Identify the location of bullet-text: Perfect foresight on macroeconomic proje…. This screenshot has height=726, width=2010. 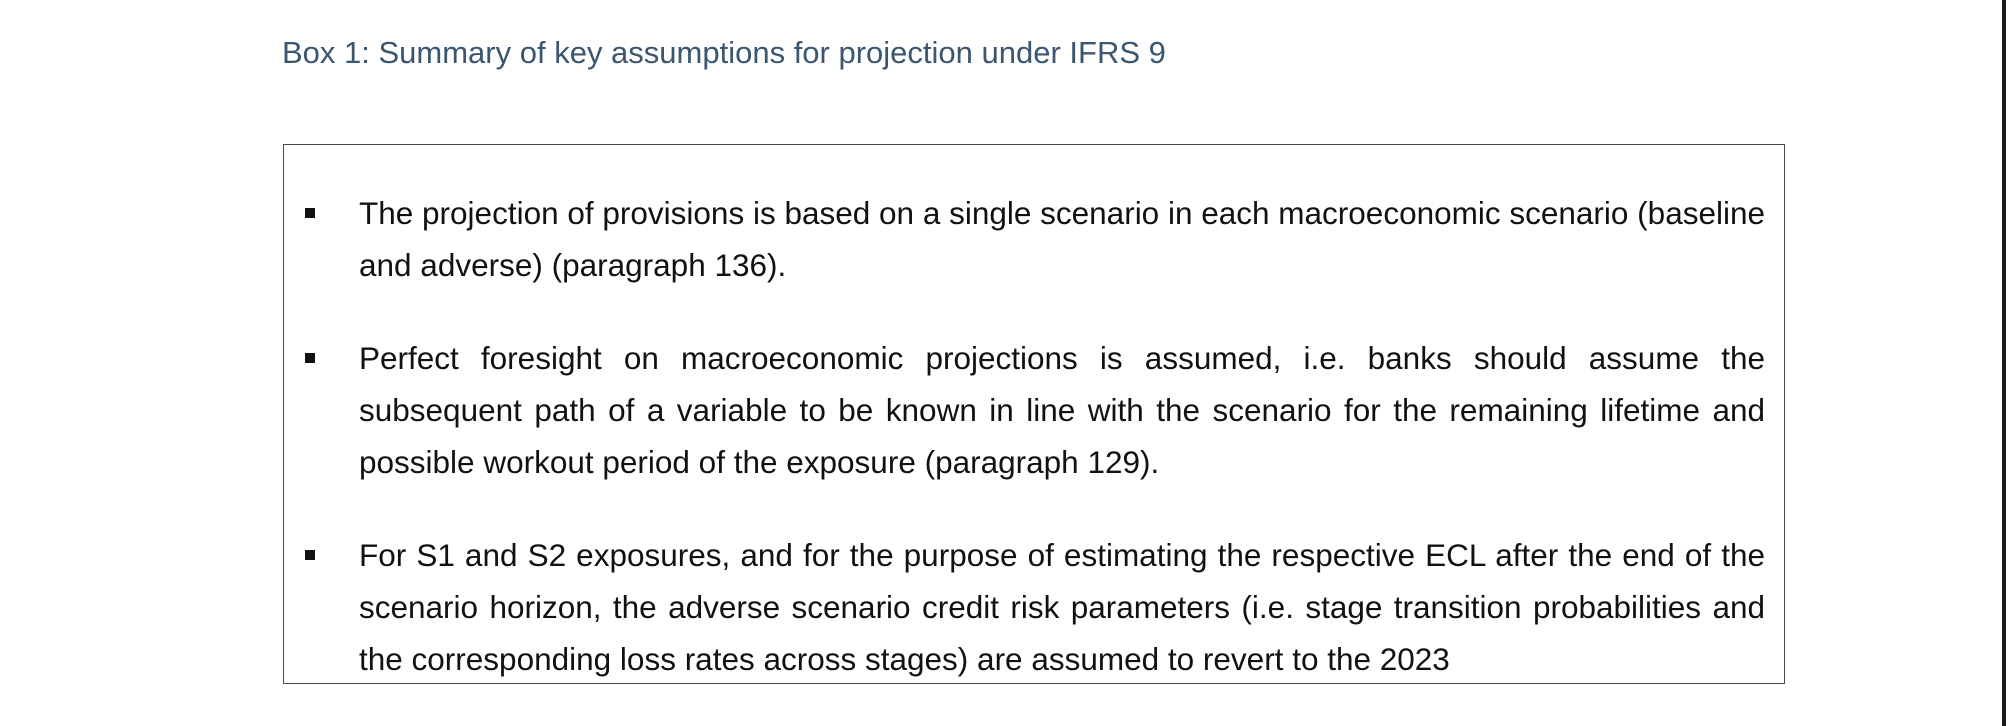
(1062, 410).